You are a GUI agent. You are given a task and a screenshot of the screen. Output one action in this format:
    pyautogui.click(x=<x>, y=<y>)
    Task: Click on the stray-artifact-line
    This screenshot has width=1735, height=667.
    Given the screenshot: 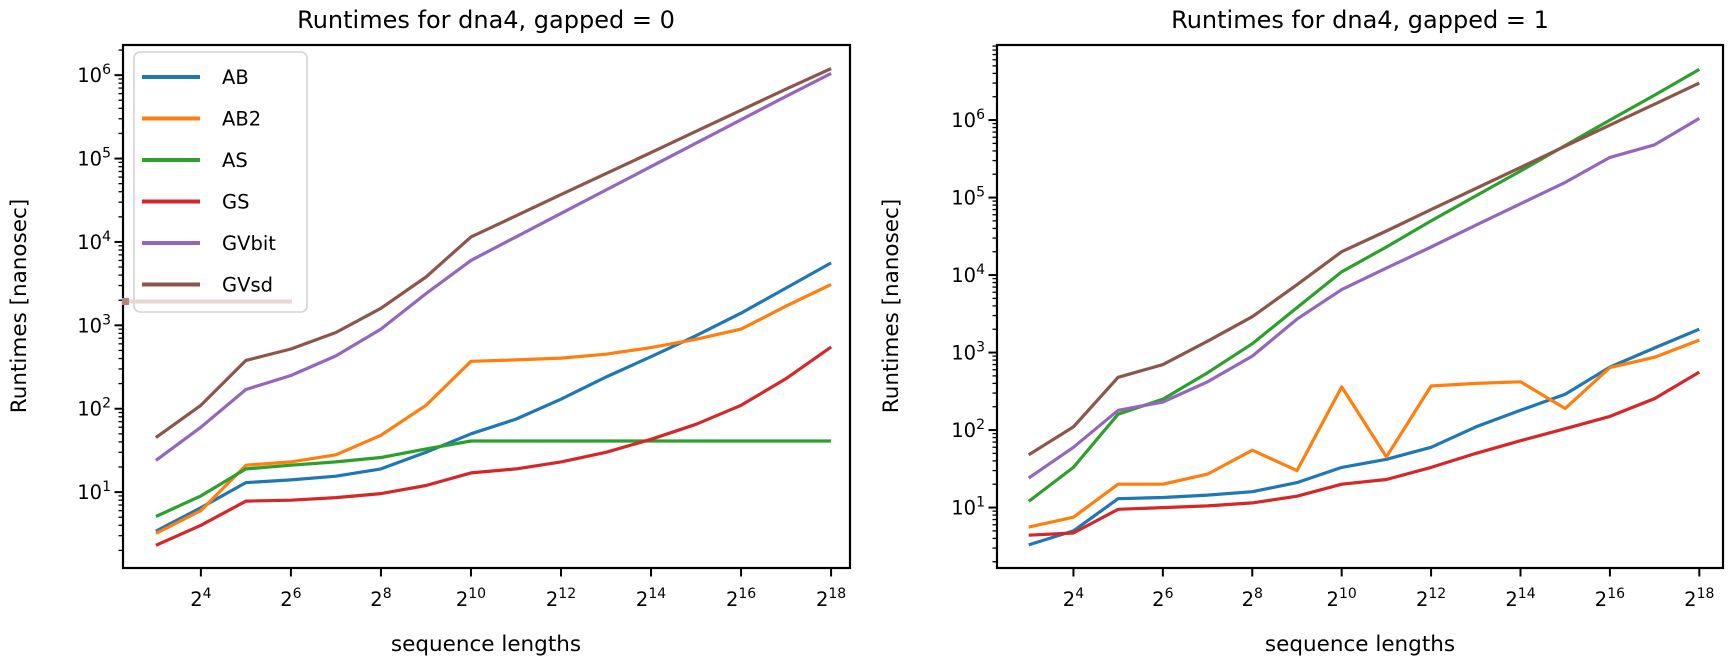 What is the action you would take?
    pyautogui.click(x=210, y=301)
    